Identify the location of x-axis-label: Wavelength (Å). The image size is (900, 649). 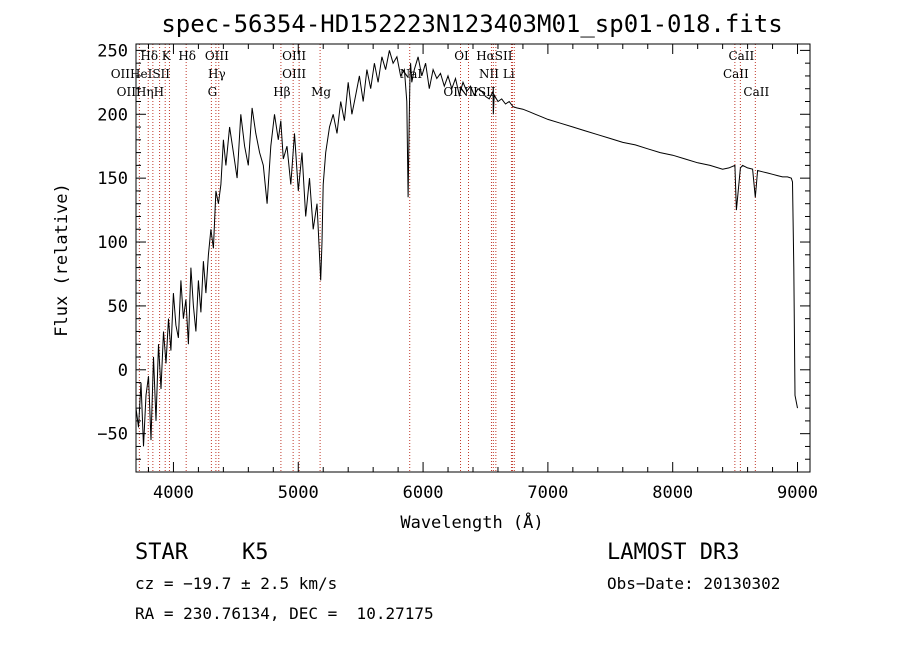
(471, 522).